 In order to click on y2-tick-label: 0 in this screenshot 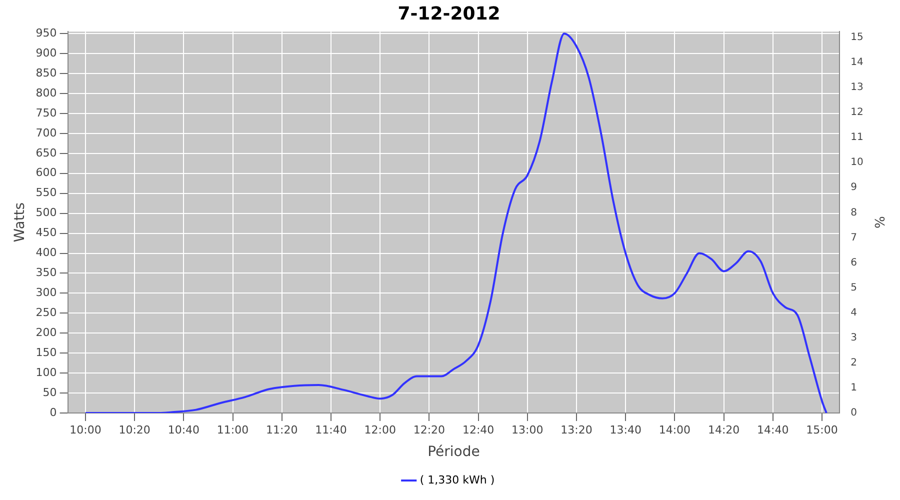, I will do `click(854, 413)`.